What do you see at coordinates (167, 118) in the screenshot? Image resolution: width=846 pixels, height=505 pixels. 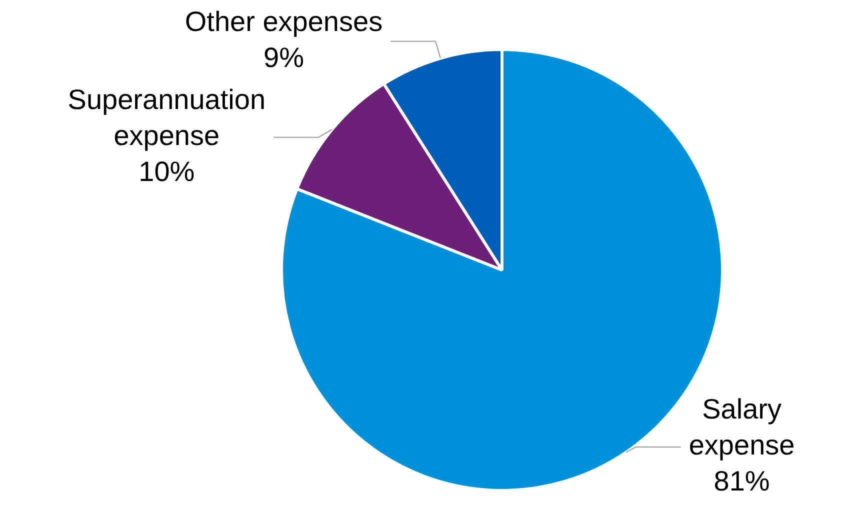 I see `slice-label: Superannuation expense` at bounding box center [167, 118].